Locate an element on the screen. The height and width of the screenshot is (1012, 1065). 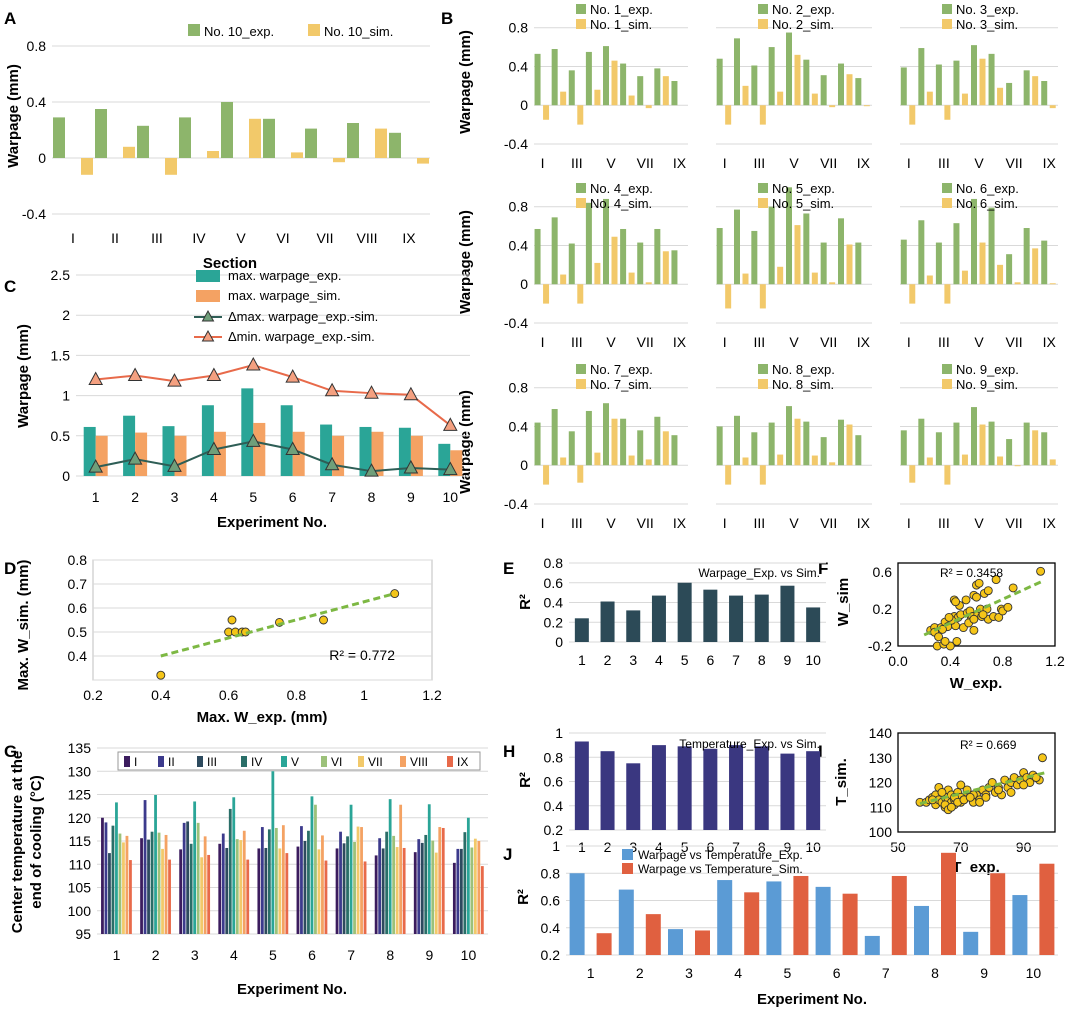
y-axis-title: R² is located at coordinates (525, 602).